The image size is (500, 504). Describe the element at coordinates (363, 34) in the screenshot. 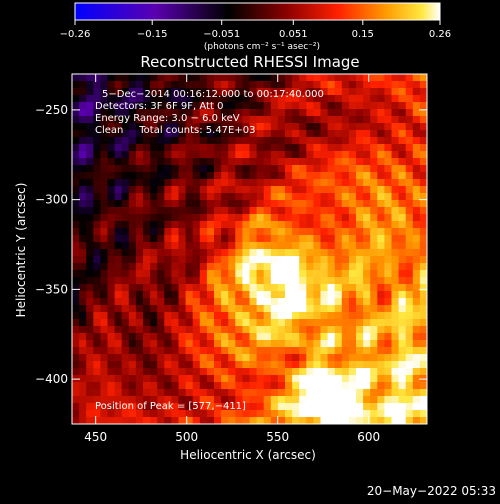

I see `colorbar-tick-label: 0.15` at that location.